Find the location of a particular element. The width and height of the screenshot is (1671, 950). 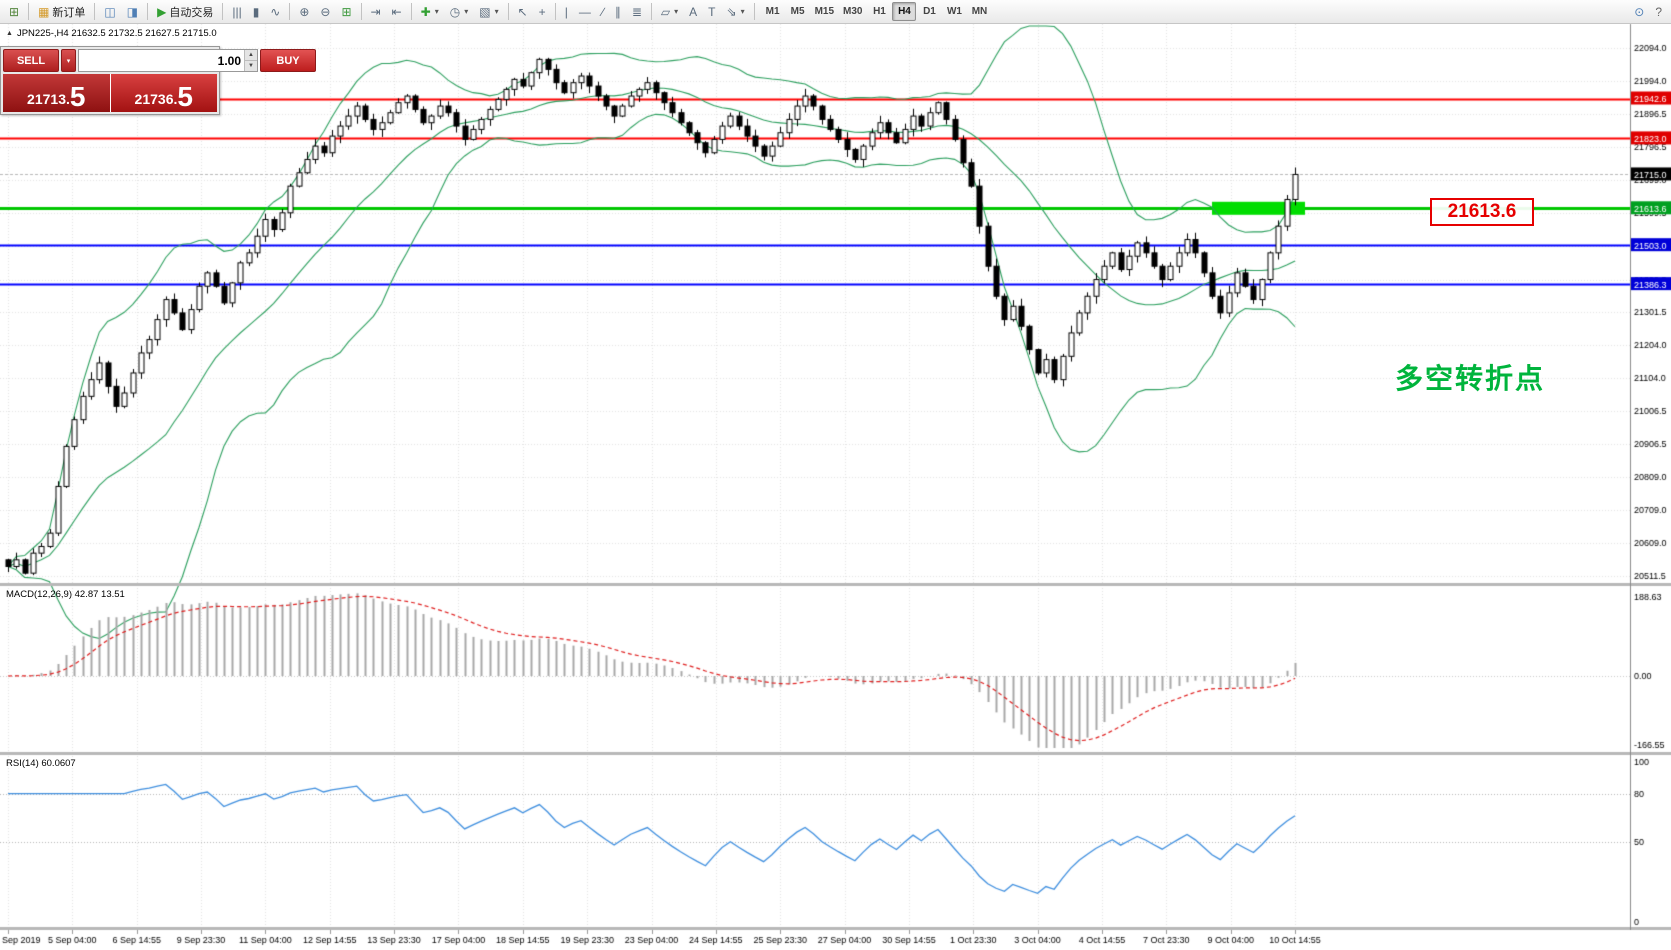

crosshair-icon: + is located at coordinates (542, 11).